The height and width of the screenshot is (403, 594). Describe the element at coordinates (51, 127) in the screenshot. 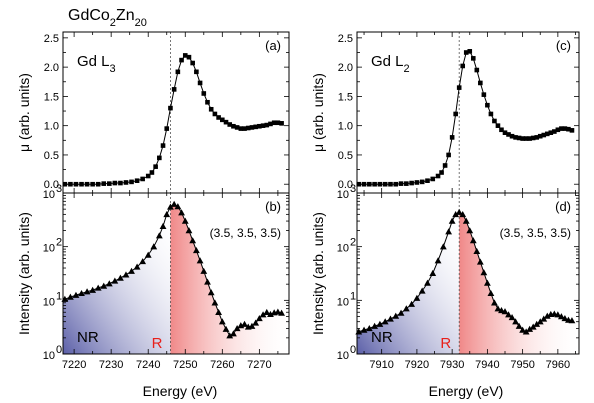

I see `y-tick-label: 1.0` at that location.